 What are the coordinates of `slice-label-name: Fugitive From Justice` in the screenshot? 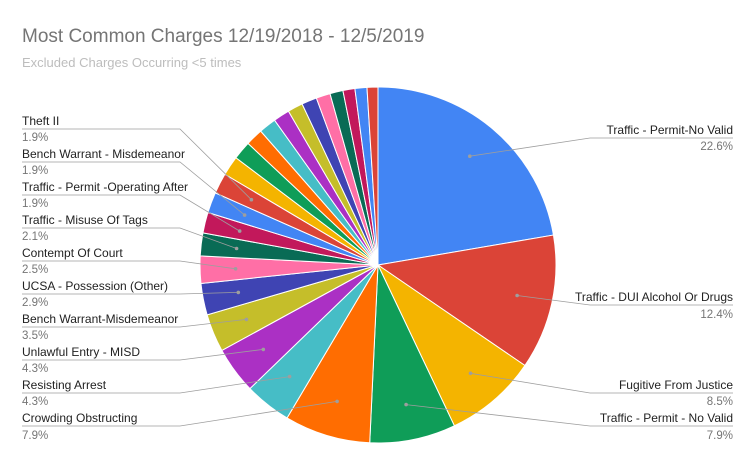 It's located at (676, 385).